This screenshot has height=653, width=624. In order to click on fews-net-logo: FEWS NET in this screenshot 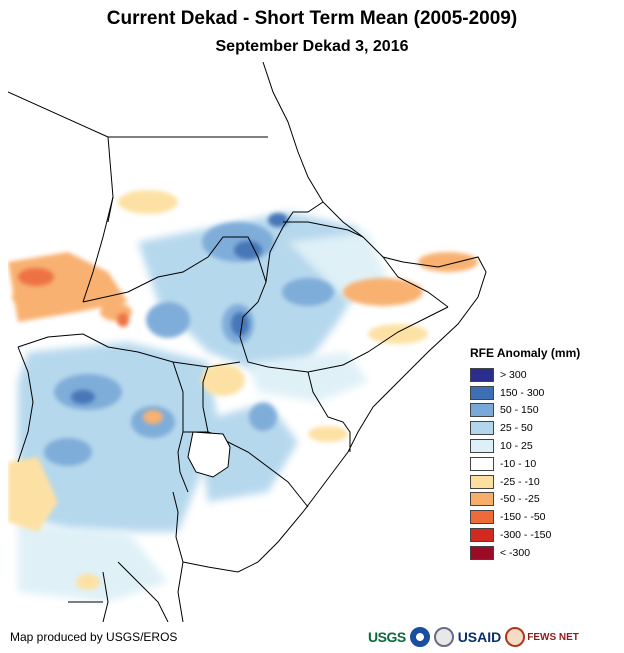, I will do `click(542, 637)`.